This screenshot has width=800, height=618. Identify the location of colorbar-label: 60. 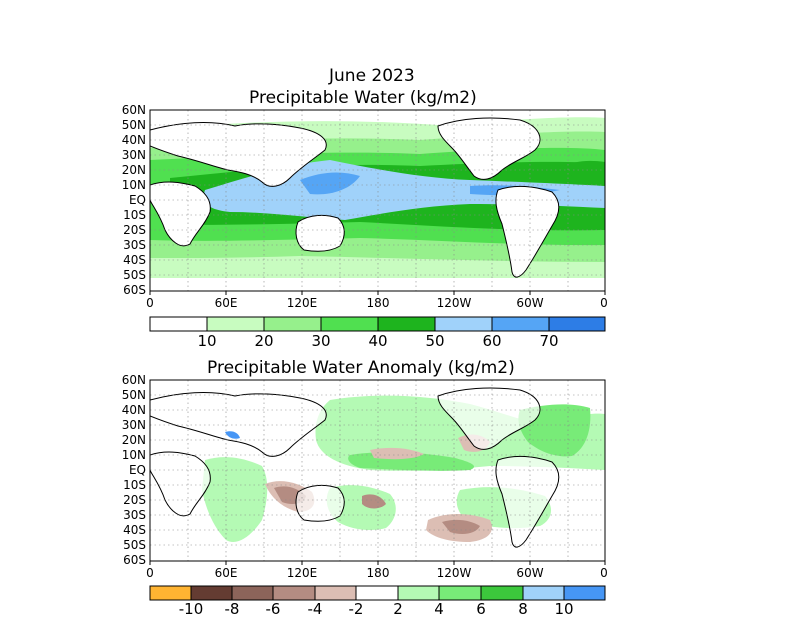
(492, 341).